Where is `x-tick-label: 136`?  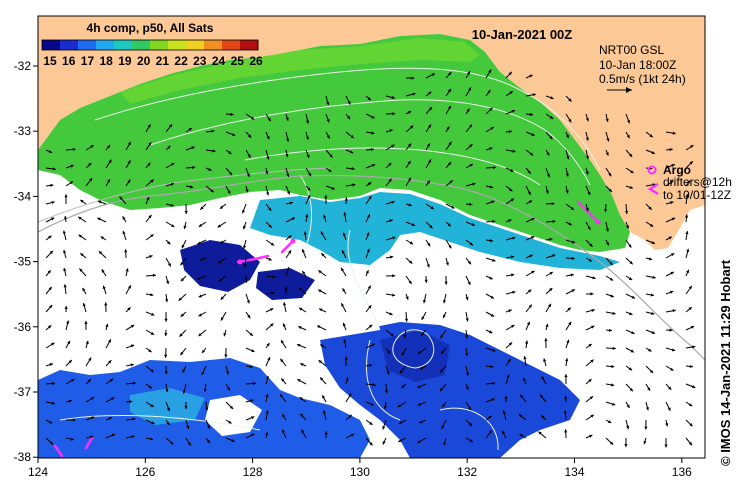 x-tick-label: 136 is located at coordinates (682, 472).